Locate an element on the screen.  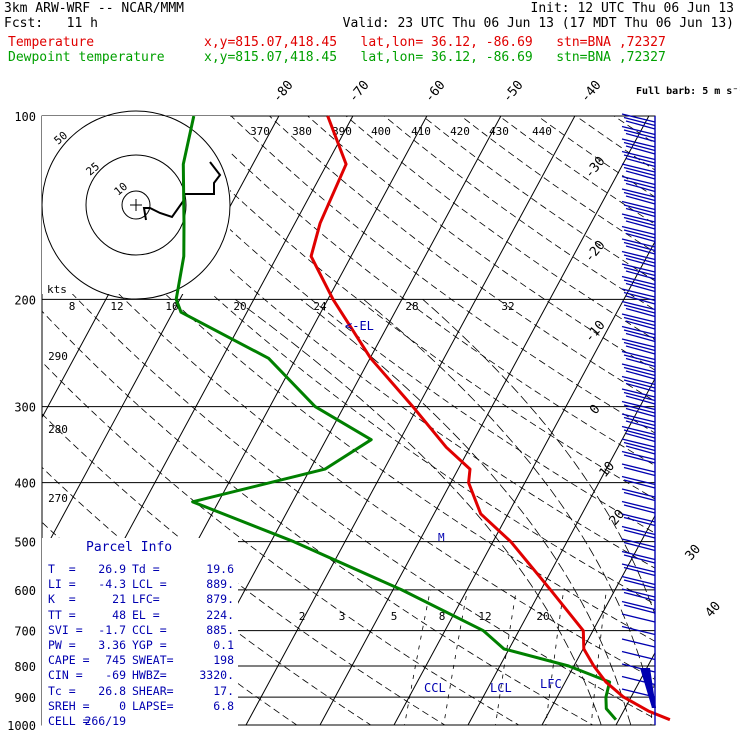
theta-label: 400 is located at coordinates (381, 131).